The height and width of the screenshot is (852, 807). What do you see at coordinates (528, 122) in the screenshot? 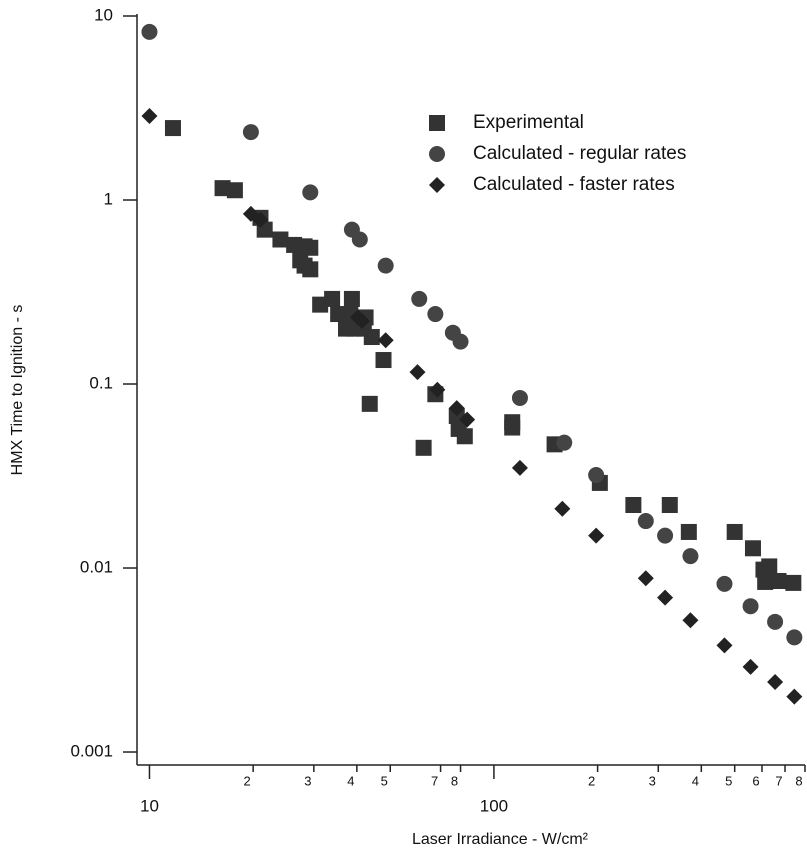
I see `legend-label: Experimental` at bounding box center [528, 122].